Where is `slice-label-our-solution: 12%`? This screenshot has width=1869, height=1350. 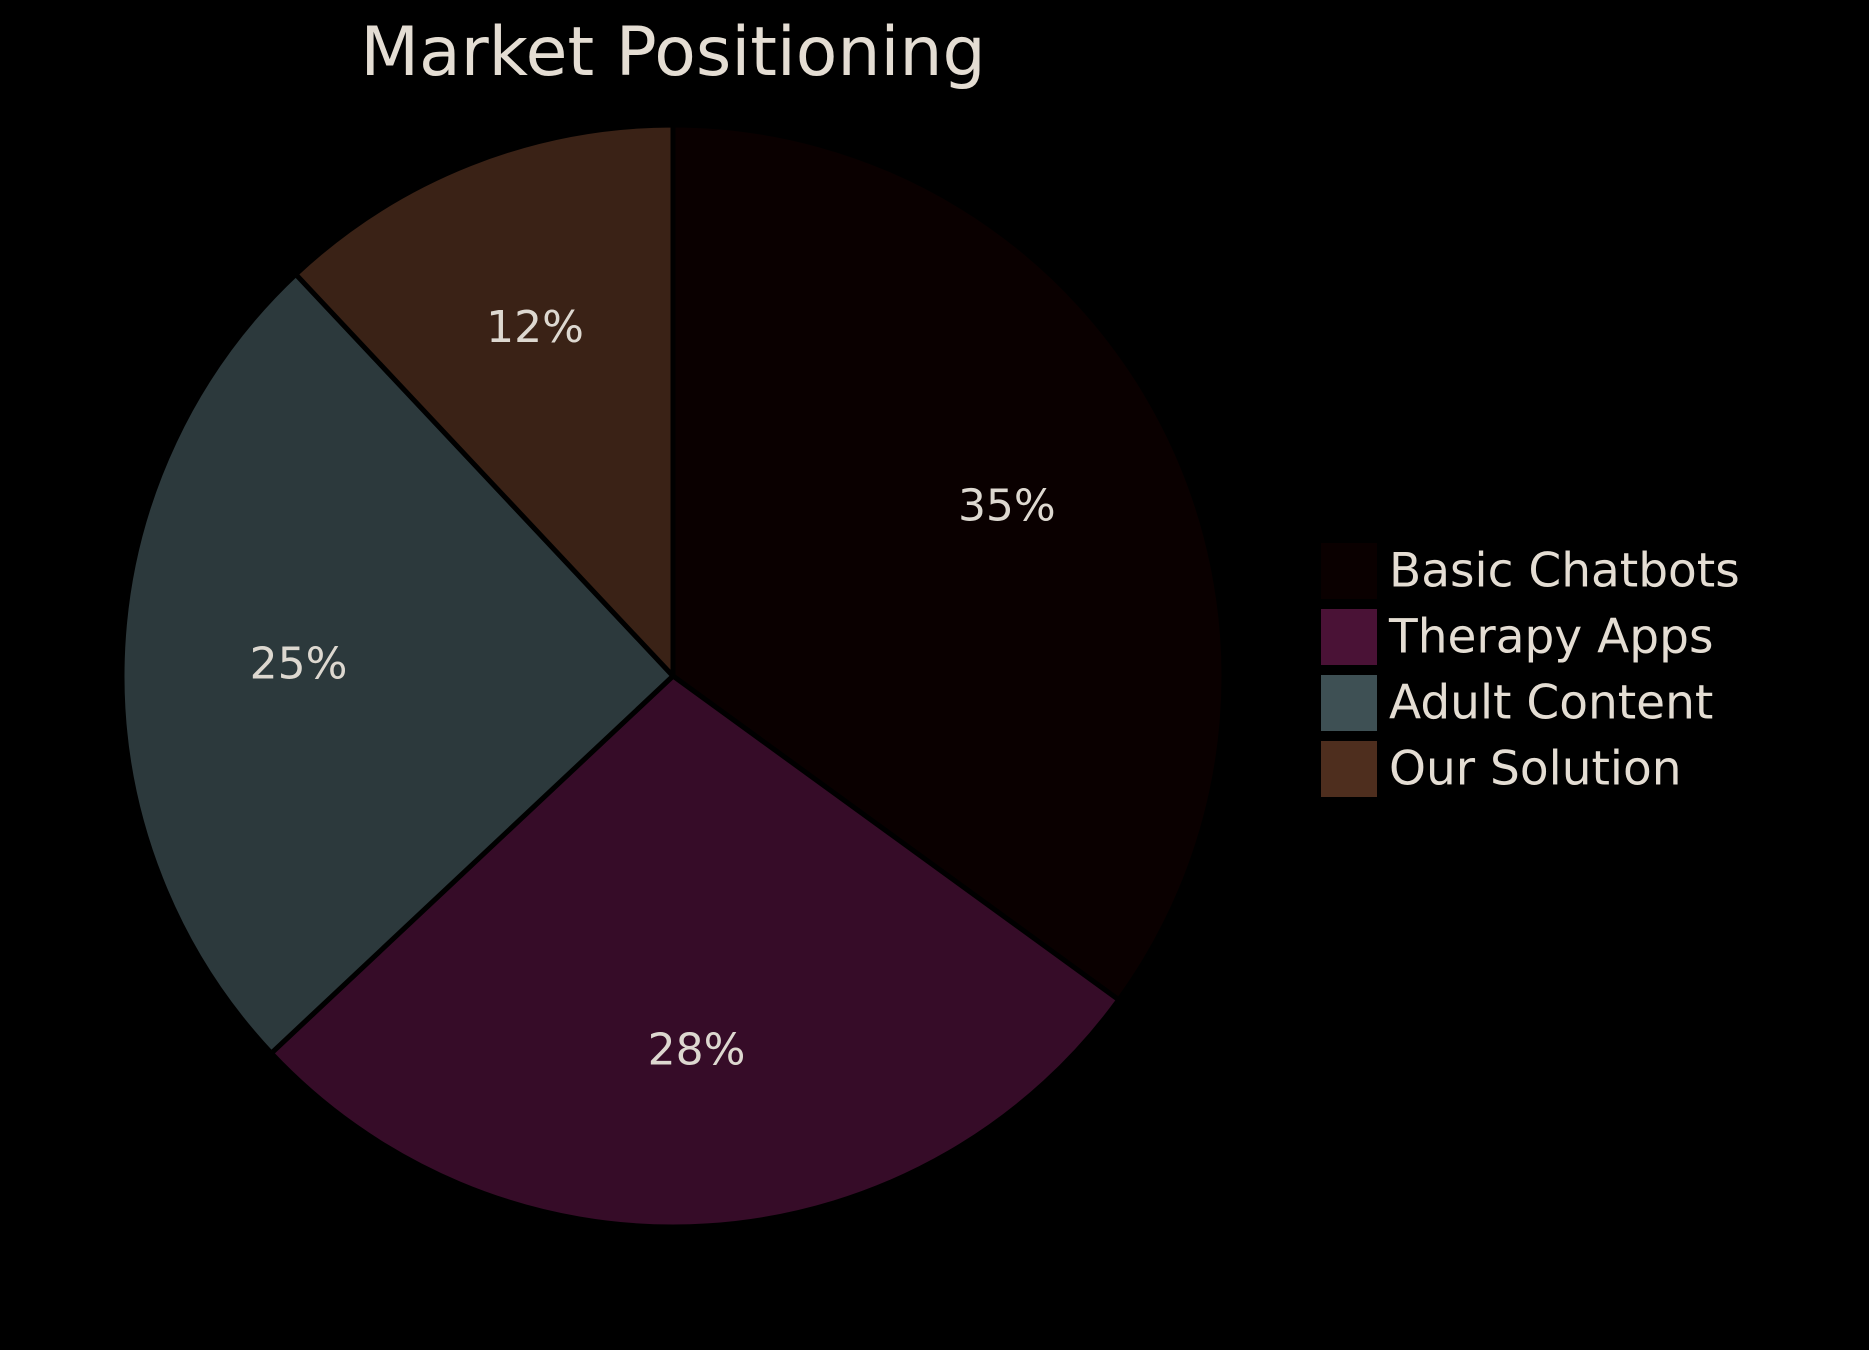
slice-label-our-solution: 12% is located at coordinates (535, 327).